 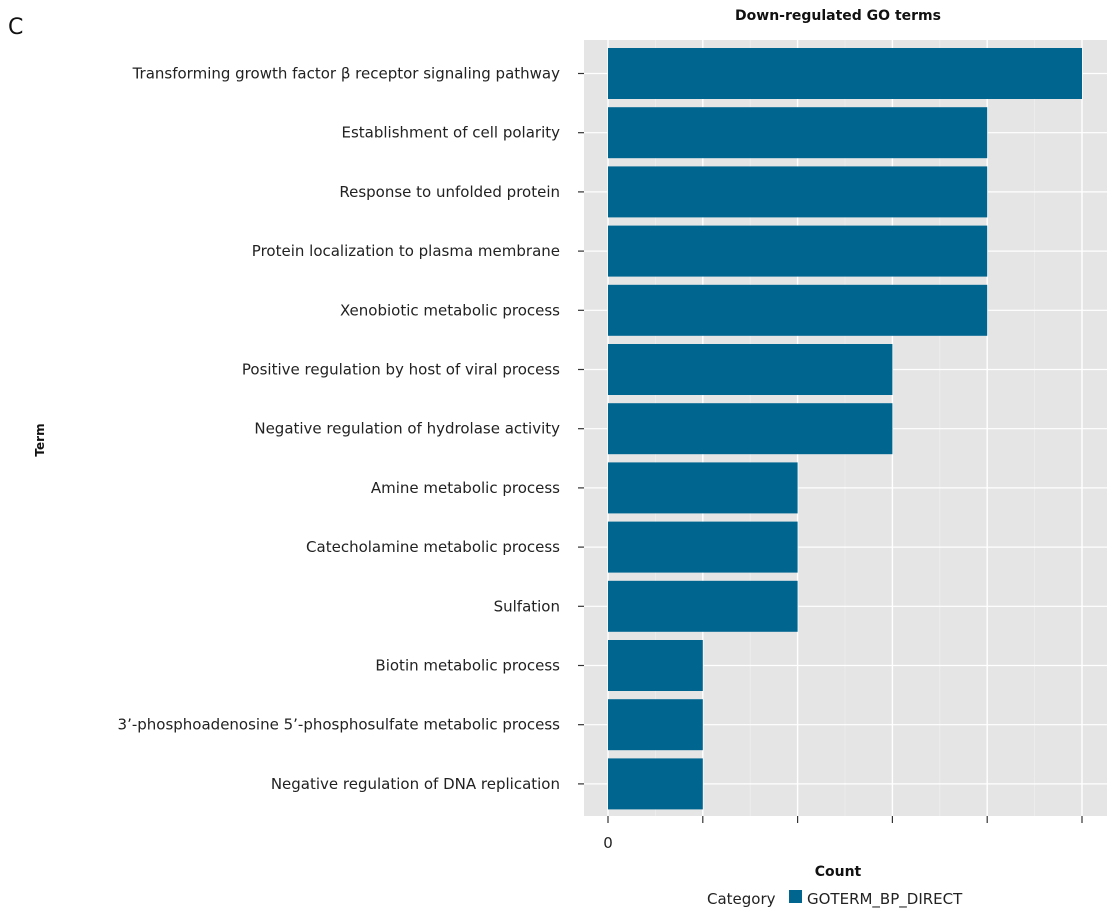 I want to click on legend-entry: GOTERM_BP_DIRECT, so click(x=885, y=899).